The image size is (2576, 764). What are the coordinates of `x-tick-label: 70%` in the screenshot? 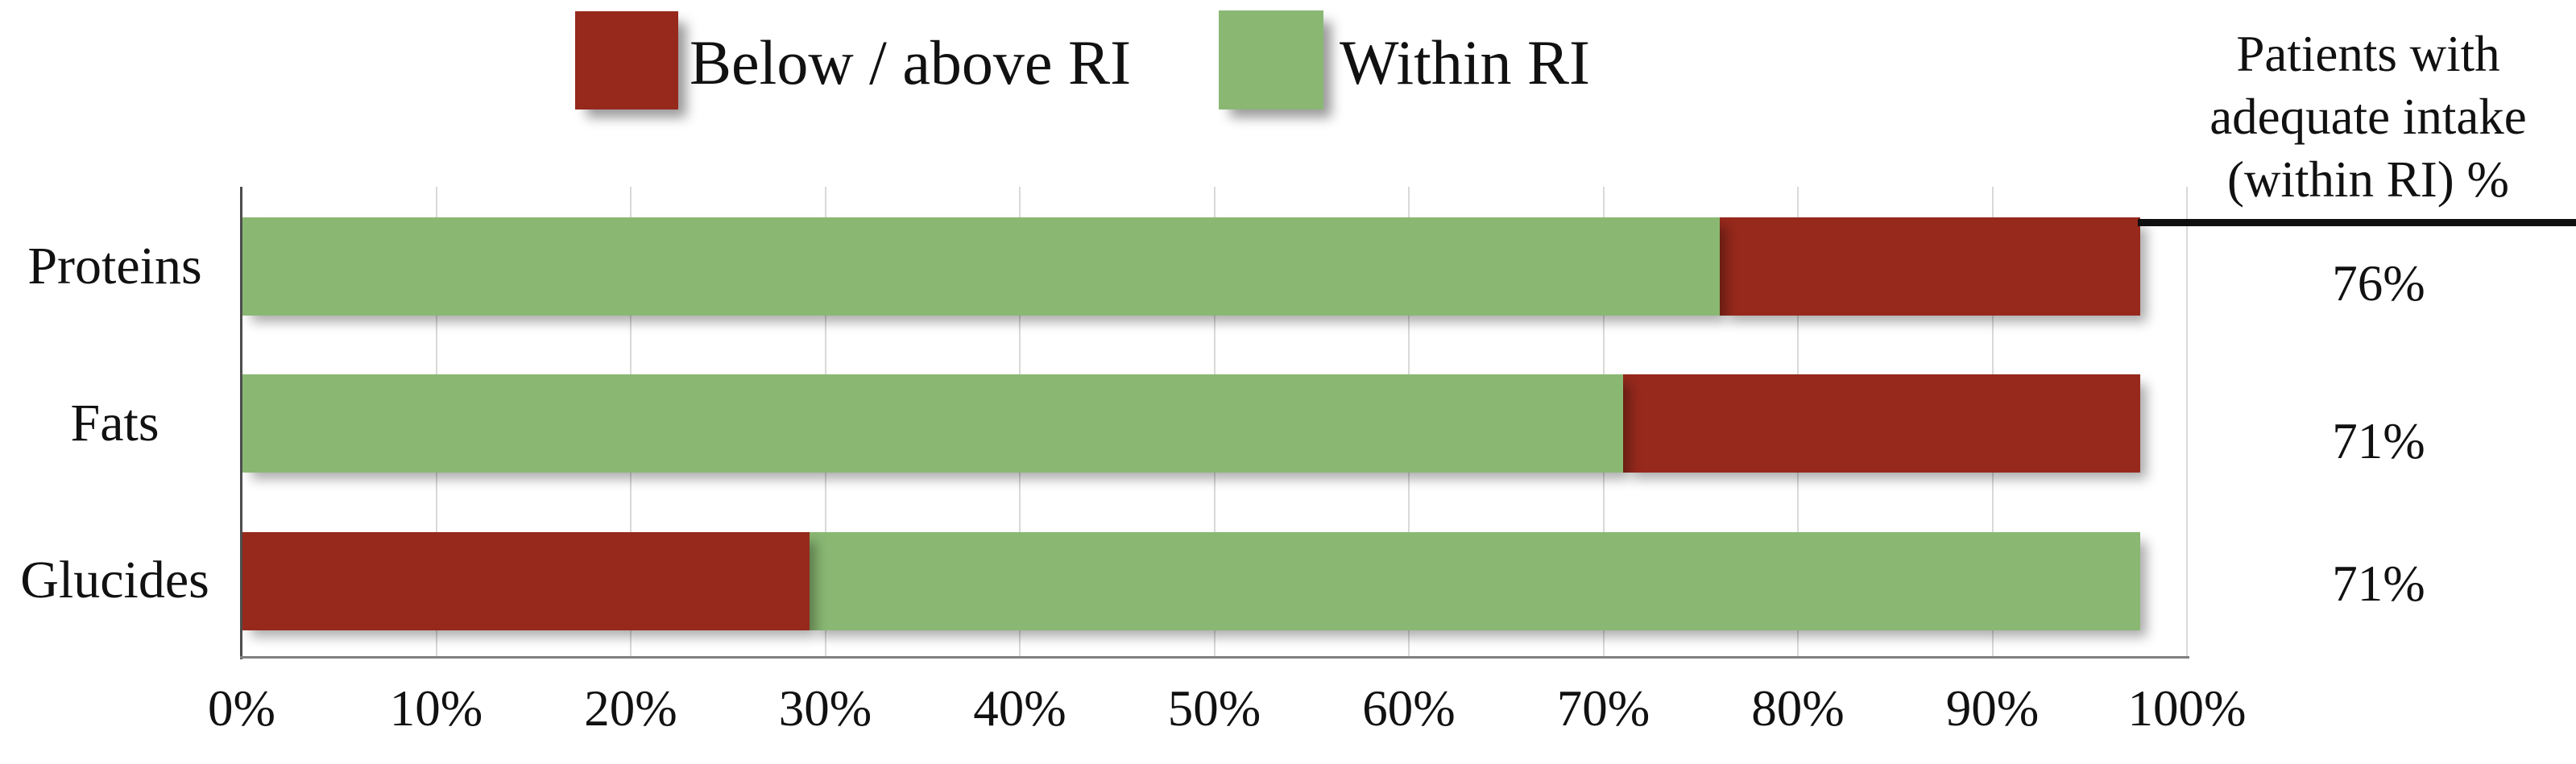 It's located at (1603, 708).